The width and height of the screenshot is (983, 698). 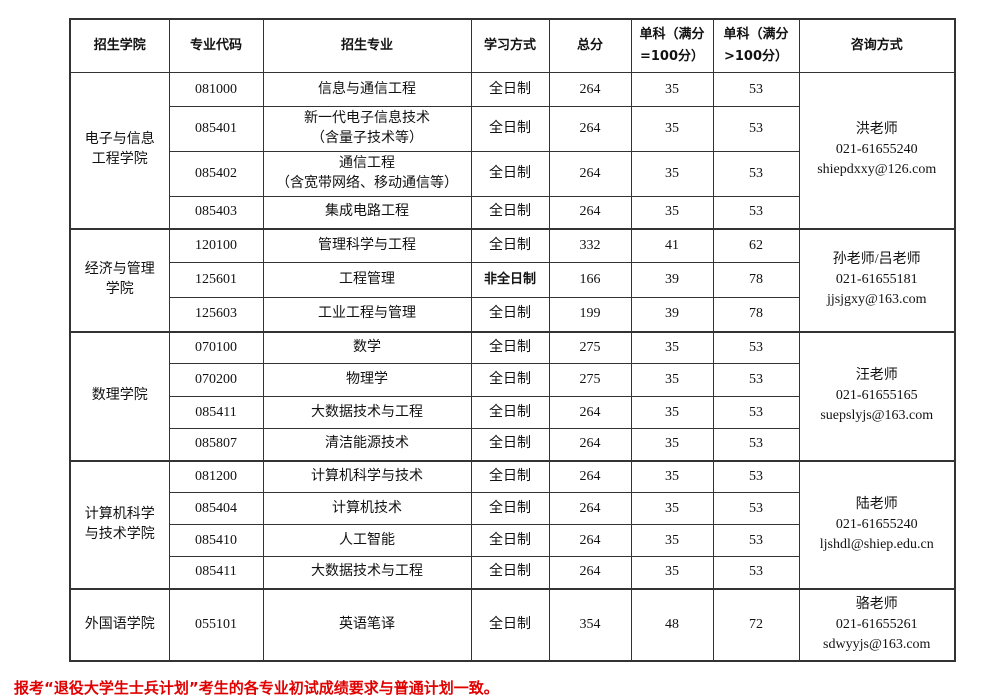 I want to click on contact-phone: 021-61655261, so click(x=876, y=624).